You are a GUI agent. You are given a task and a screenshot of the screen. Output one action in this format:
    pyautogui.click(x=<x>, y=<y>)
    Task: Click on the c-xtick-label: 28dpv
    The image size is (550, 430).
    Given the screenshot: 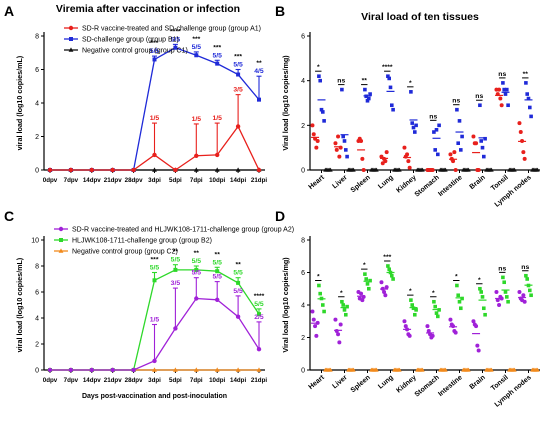 What is the action you would take?
    pyautogui.click(x=134, y=380)
    